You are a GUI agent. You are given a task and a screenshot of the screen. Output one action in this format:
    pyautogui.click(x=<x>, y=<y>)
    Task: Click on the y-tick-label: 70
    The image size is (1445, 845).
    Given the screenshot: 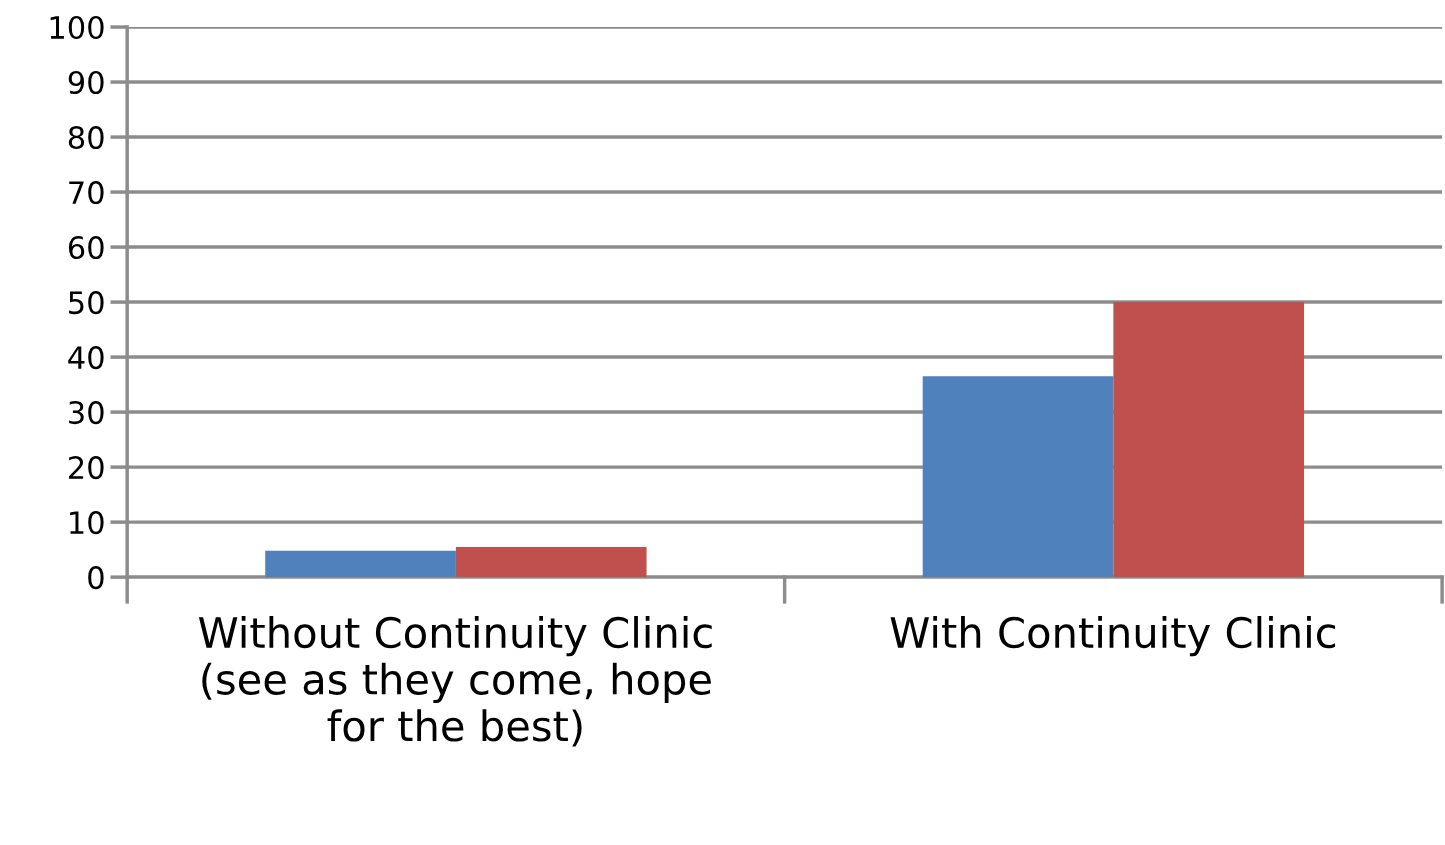 What is the action you would take?
    pyautogui.click(x=86, y=193)
    